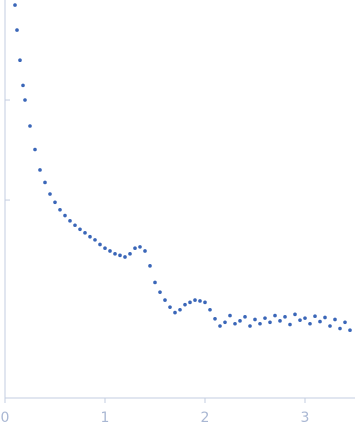  I want to click on x-tick-label: 1, so click(105, 418).